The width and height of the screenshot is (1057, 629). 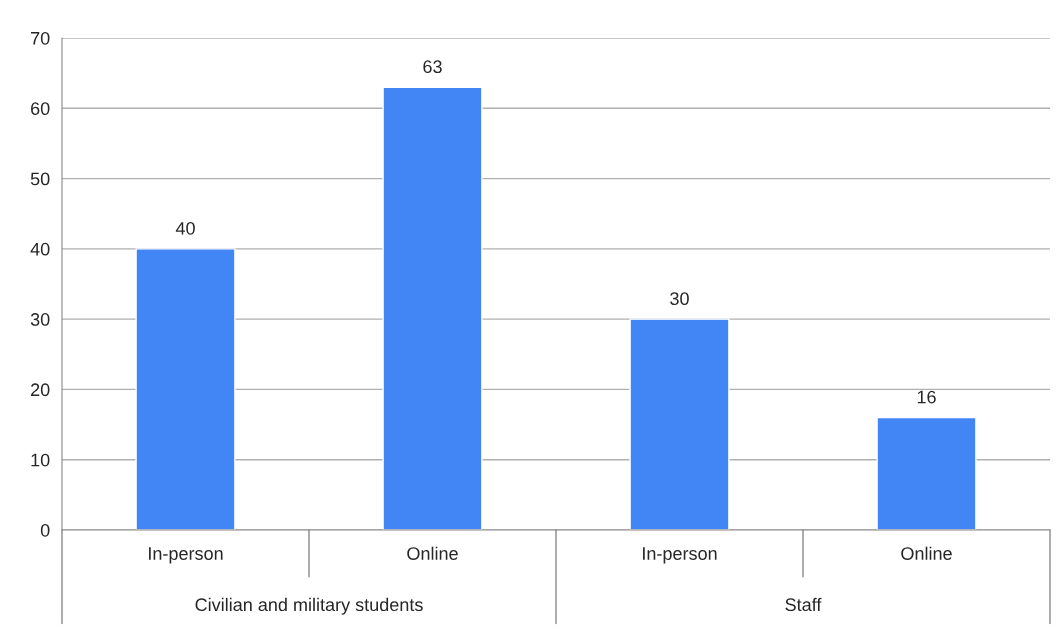 What do you see at coordinates (45, 530) in the screenshot?
I see `y-tick-label: 0` at bounding box center [45, 530].